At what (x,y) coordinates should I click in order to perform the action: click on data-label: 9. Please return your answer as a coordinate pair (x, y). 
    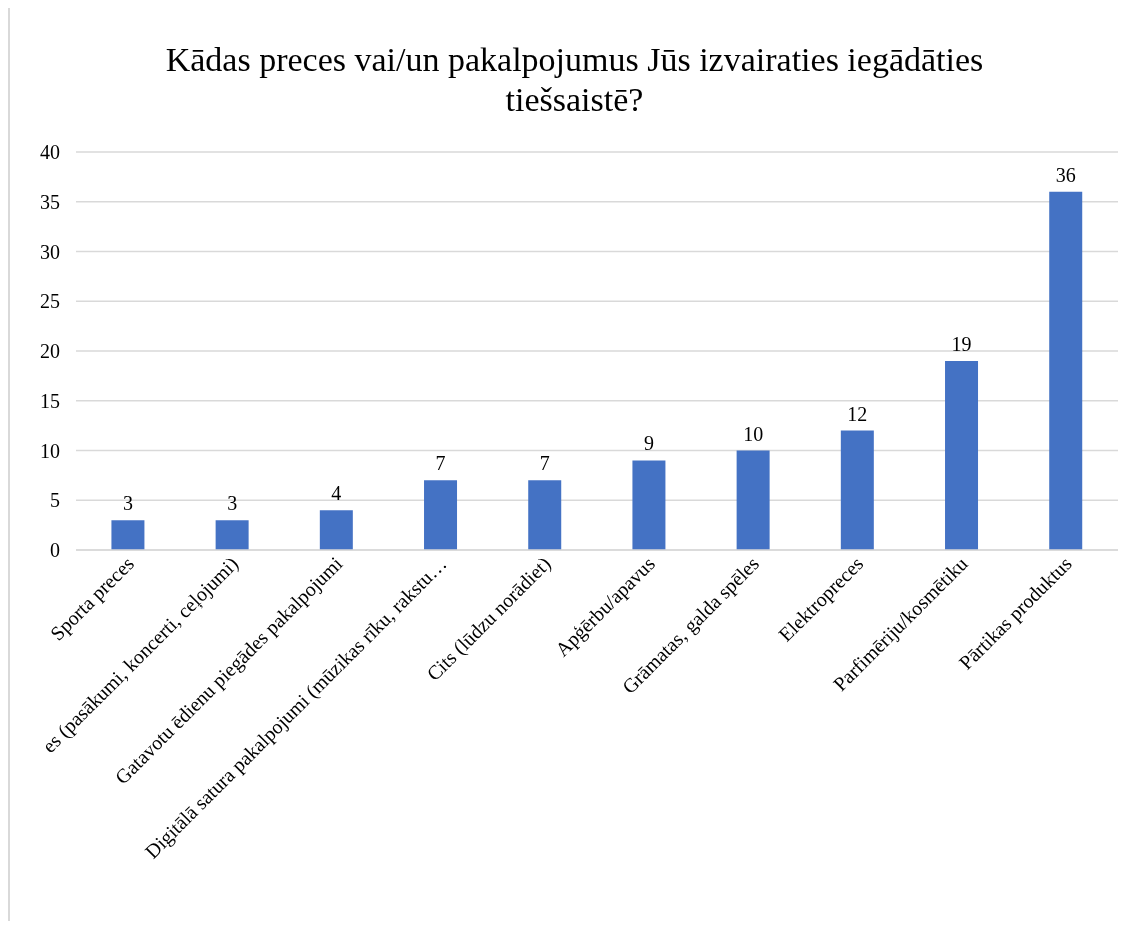
    Looking at the image, I should click on (648, 443).